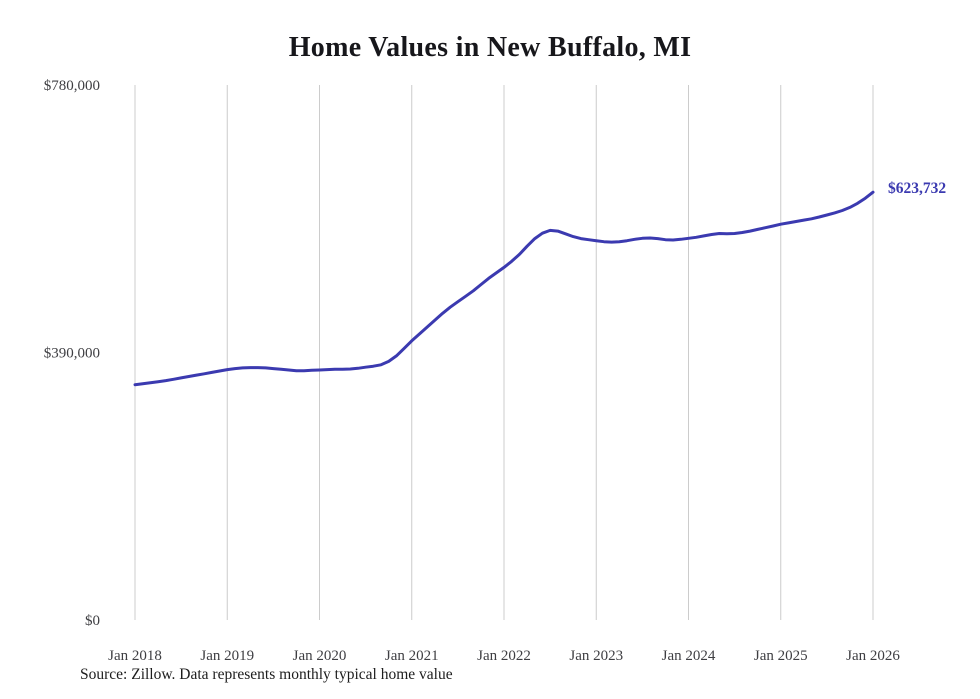 This screenshot has width=980, height=699. What do you see at coordinates (135, 656) in the screenshot?
I see `x-tick-label: Jan 2018` at bounding box center [135, 656].